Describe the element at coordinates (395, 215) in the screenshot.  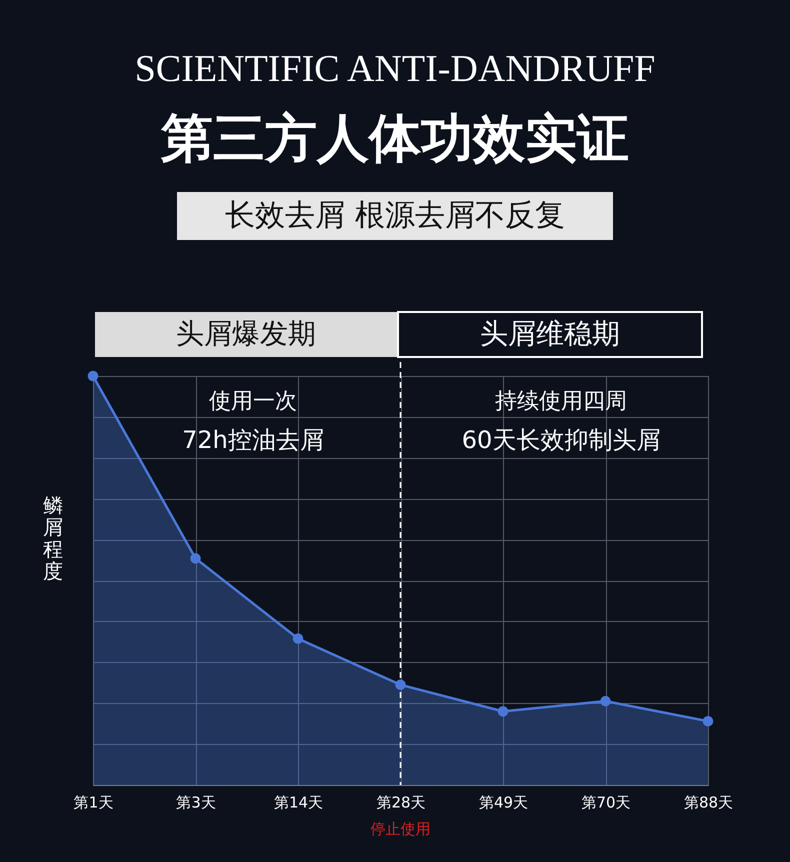
I see `text: 长效去屑 根源去屑不反复` at that location.